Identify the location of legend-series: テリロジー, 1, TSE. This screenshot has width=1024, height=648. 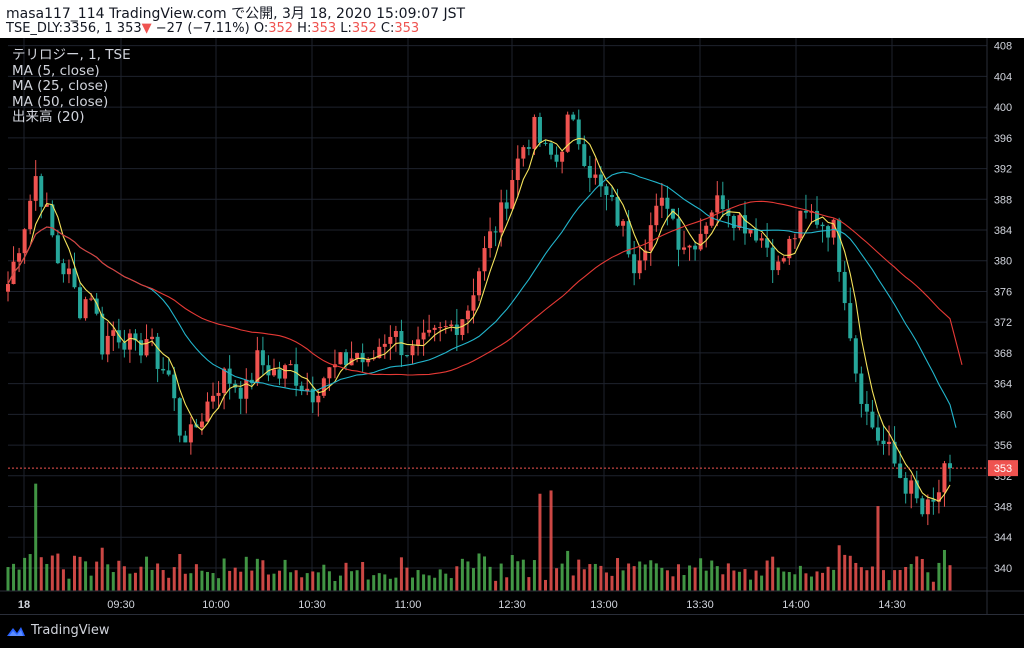
(71, 55).